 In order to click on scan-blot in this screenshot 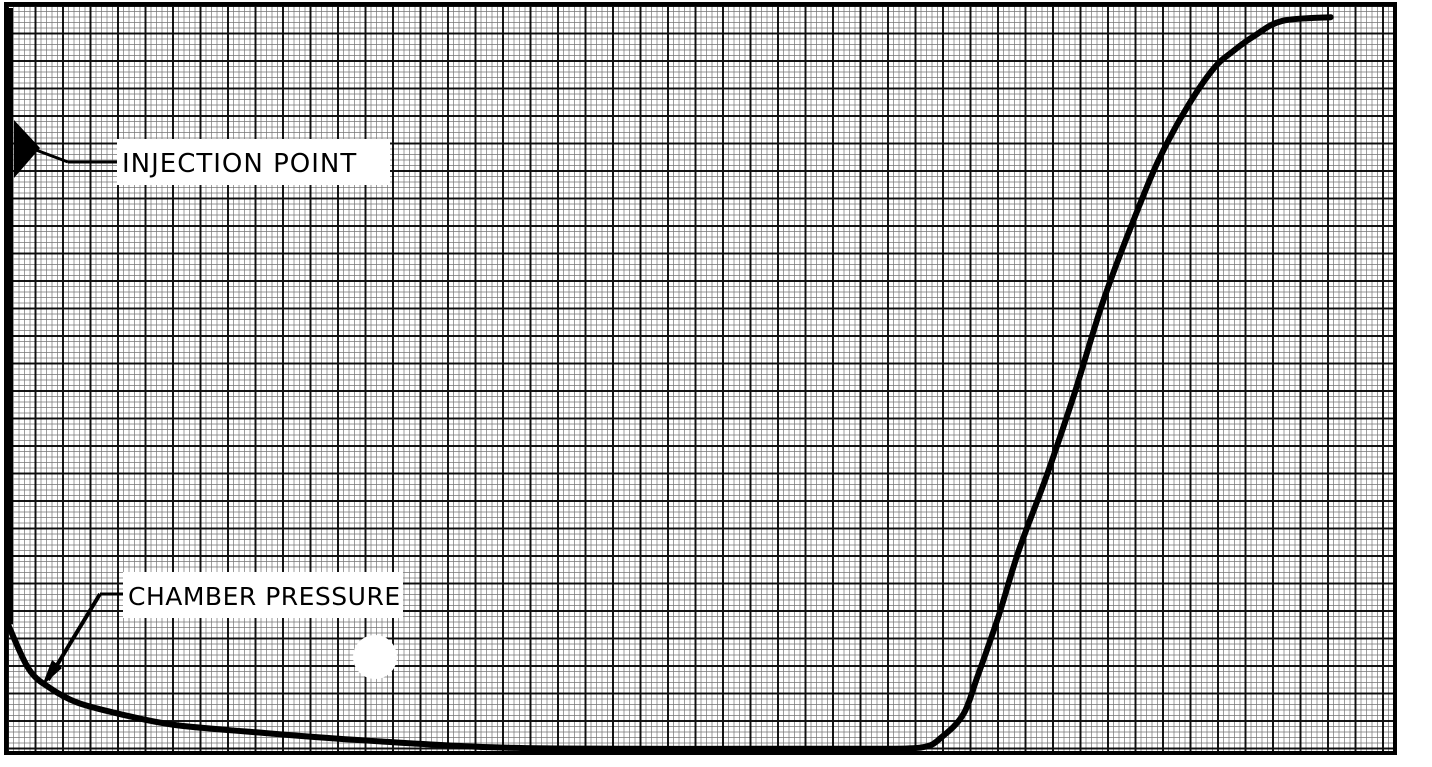, I will do `click(375, 657)`.